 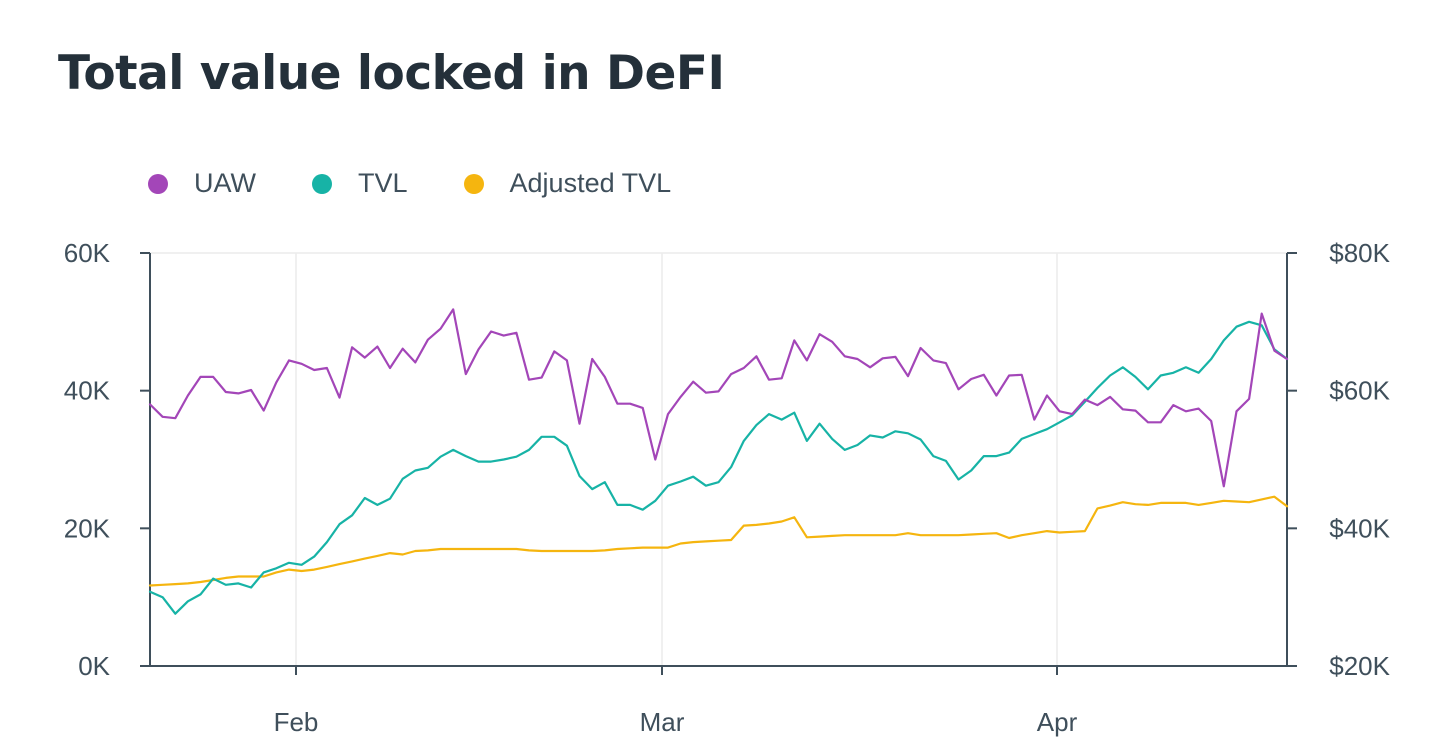 I want to click on left-tick-label: 60K, so click(x=87, y=253).